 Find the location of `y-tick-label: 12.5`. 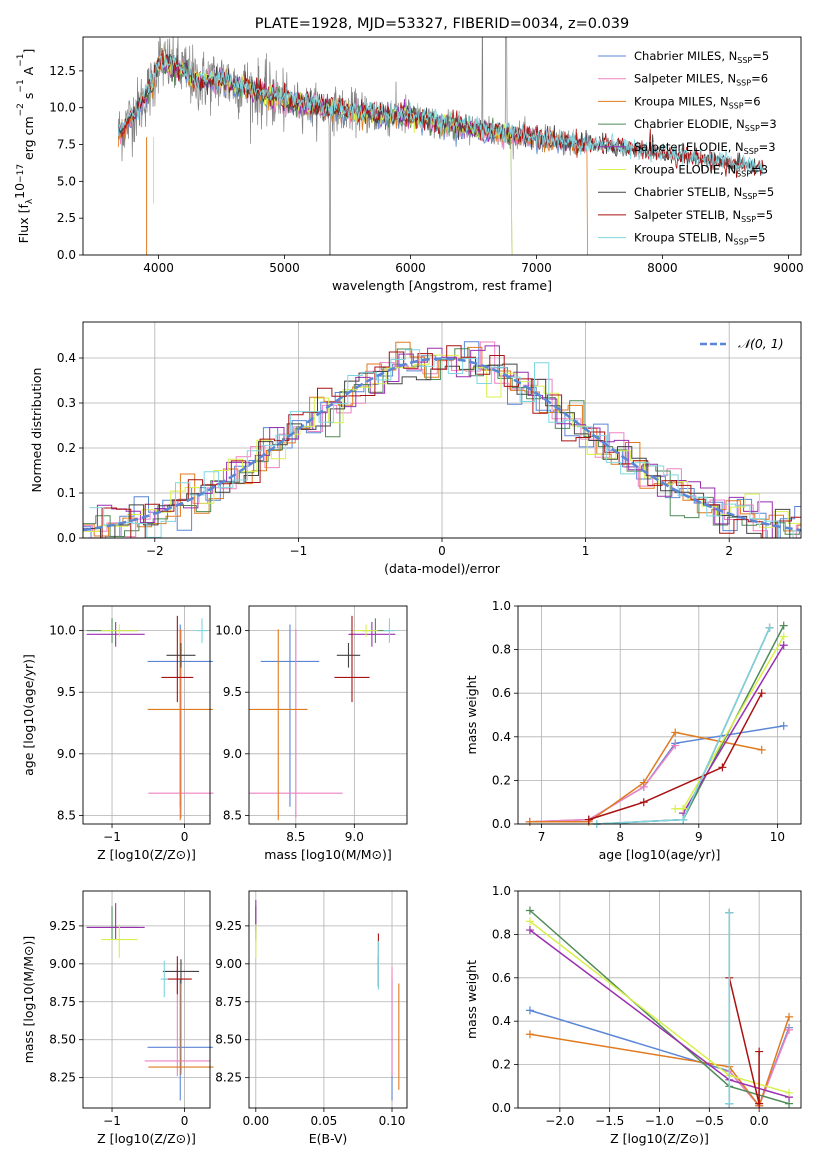

y-tick-label: 12.5 is located at coordinates (62, 71).